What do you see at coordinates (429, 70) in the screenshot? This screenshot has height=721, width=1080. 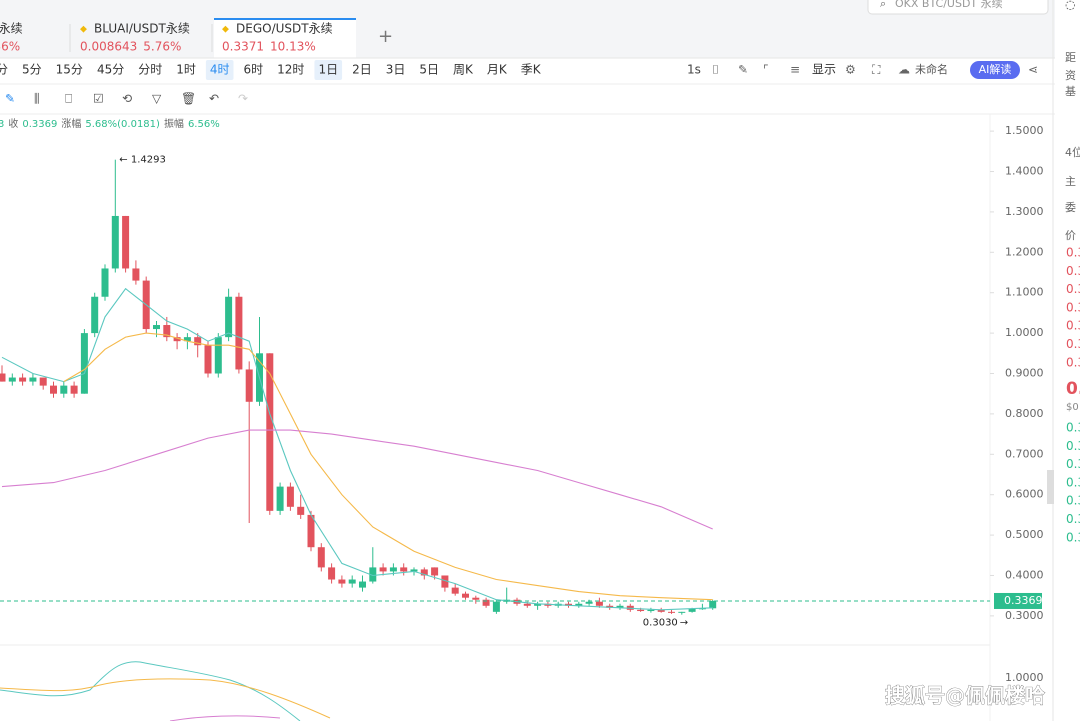 I see `interval-button: 5日` at bounding box center [429, 70].